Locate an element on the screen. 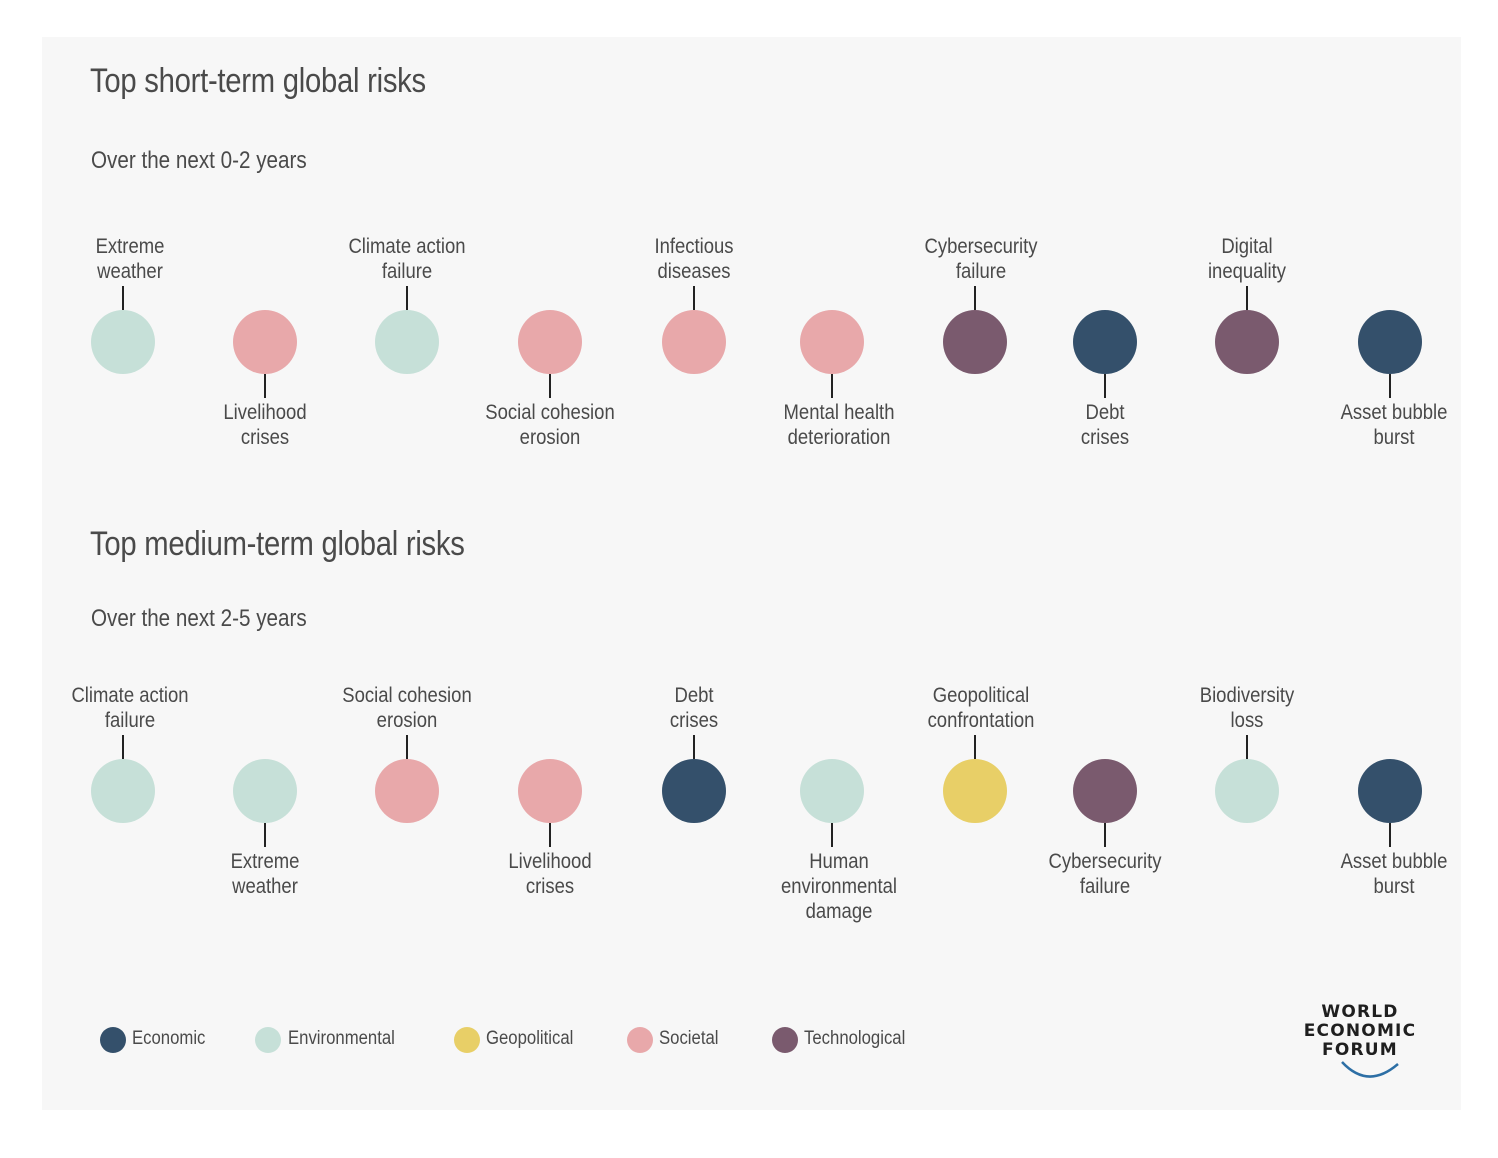  medium-term-risk-label-8: Cybersecurity failure is located at coordinates (1105, 874).